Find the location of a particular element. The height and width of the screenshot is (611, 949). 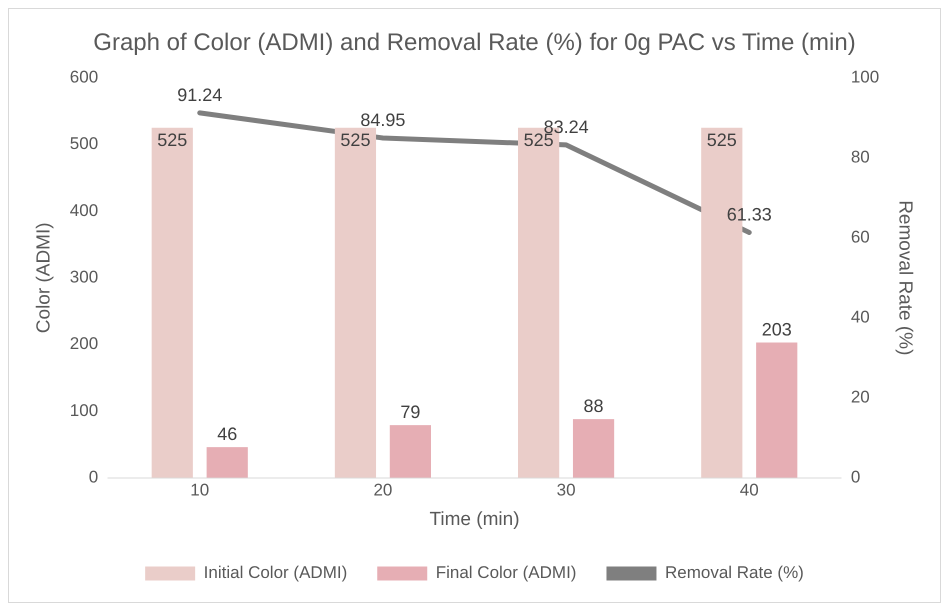

chart-title: Graph of Color (ADMI) and Removal Rate (%) for 0g PAC vs Time (min) is located at coordinates (474, 42).